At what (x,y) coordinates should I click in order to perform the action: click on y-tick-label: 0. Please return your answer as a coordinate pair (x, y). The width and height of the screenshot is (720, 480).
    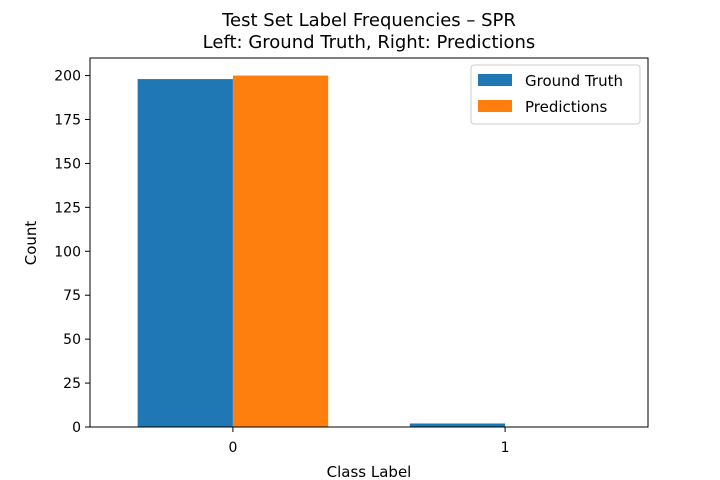
    Looking at the image, I should click on (76, 428).